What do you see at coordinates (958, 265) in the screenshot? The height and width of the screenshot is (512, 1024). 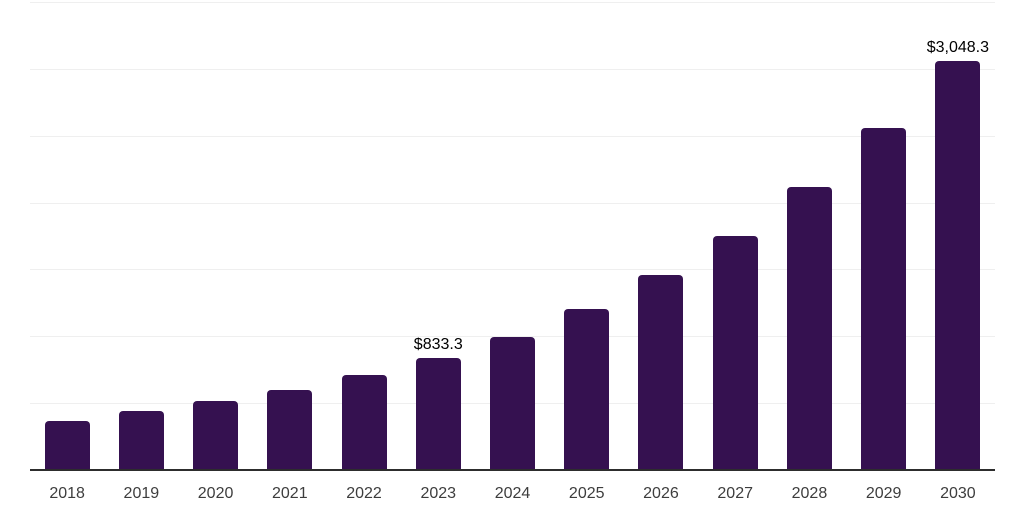 I see `bar-2030` at bounding box center [958, 265].